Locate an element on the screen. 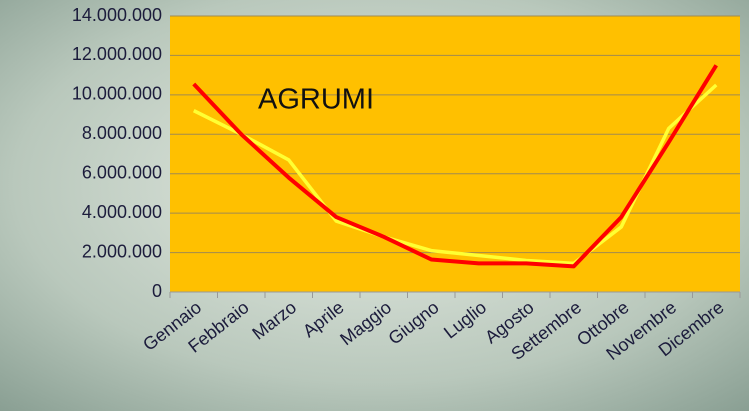  y-tick-label: 10.000.000 is located at coordinates (117, 94).